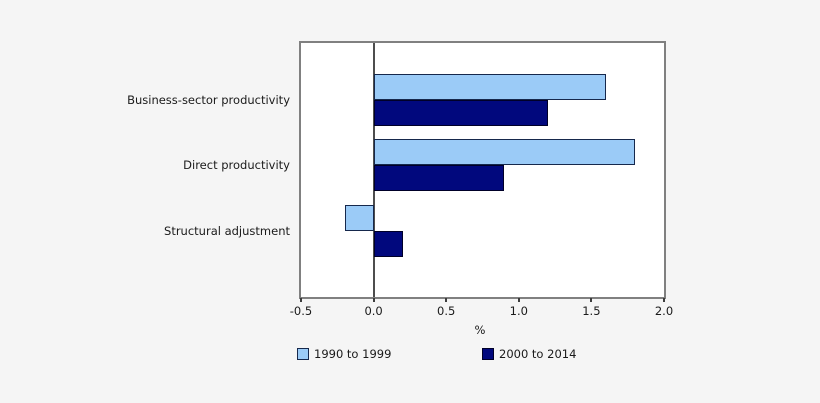 The height and width of the screenshot is (403, 820). I want to click on x-axis-title: %, so click(480, 330).